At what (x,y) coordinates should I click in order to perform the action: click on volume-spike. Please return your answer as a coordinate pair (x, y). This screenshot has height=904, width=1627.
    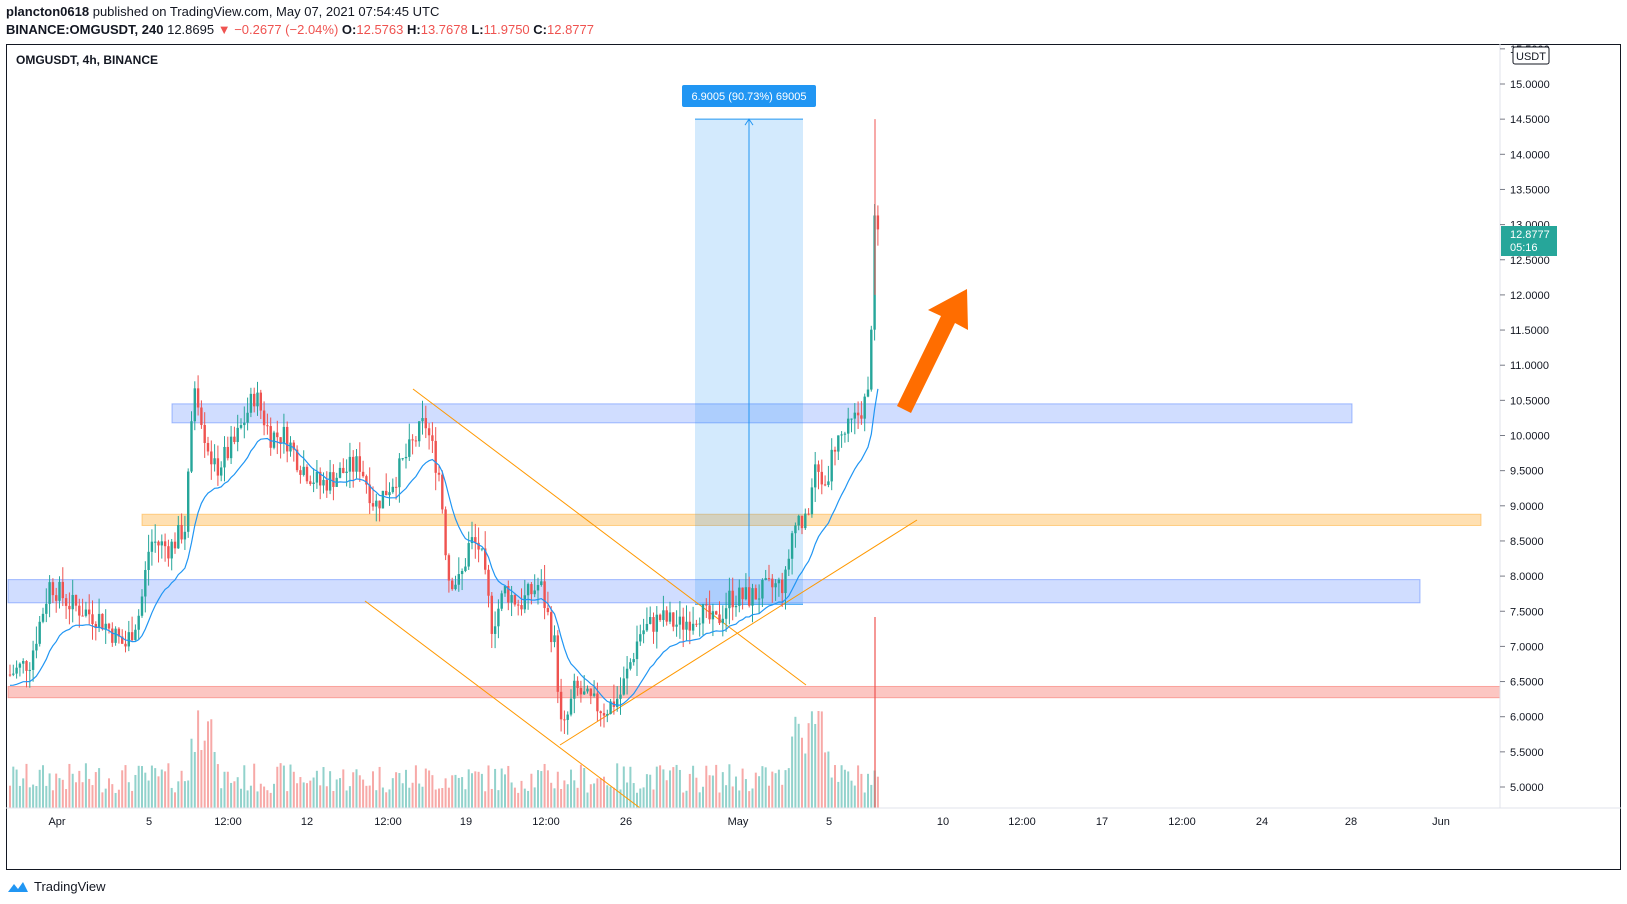
    Looking at the image, I should click on (875, 712).